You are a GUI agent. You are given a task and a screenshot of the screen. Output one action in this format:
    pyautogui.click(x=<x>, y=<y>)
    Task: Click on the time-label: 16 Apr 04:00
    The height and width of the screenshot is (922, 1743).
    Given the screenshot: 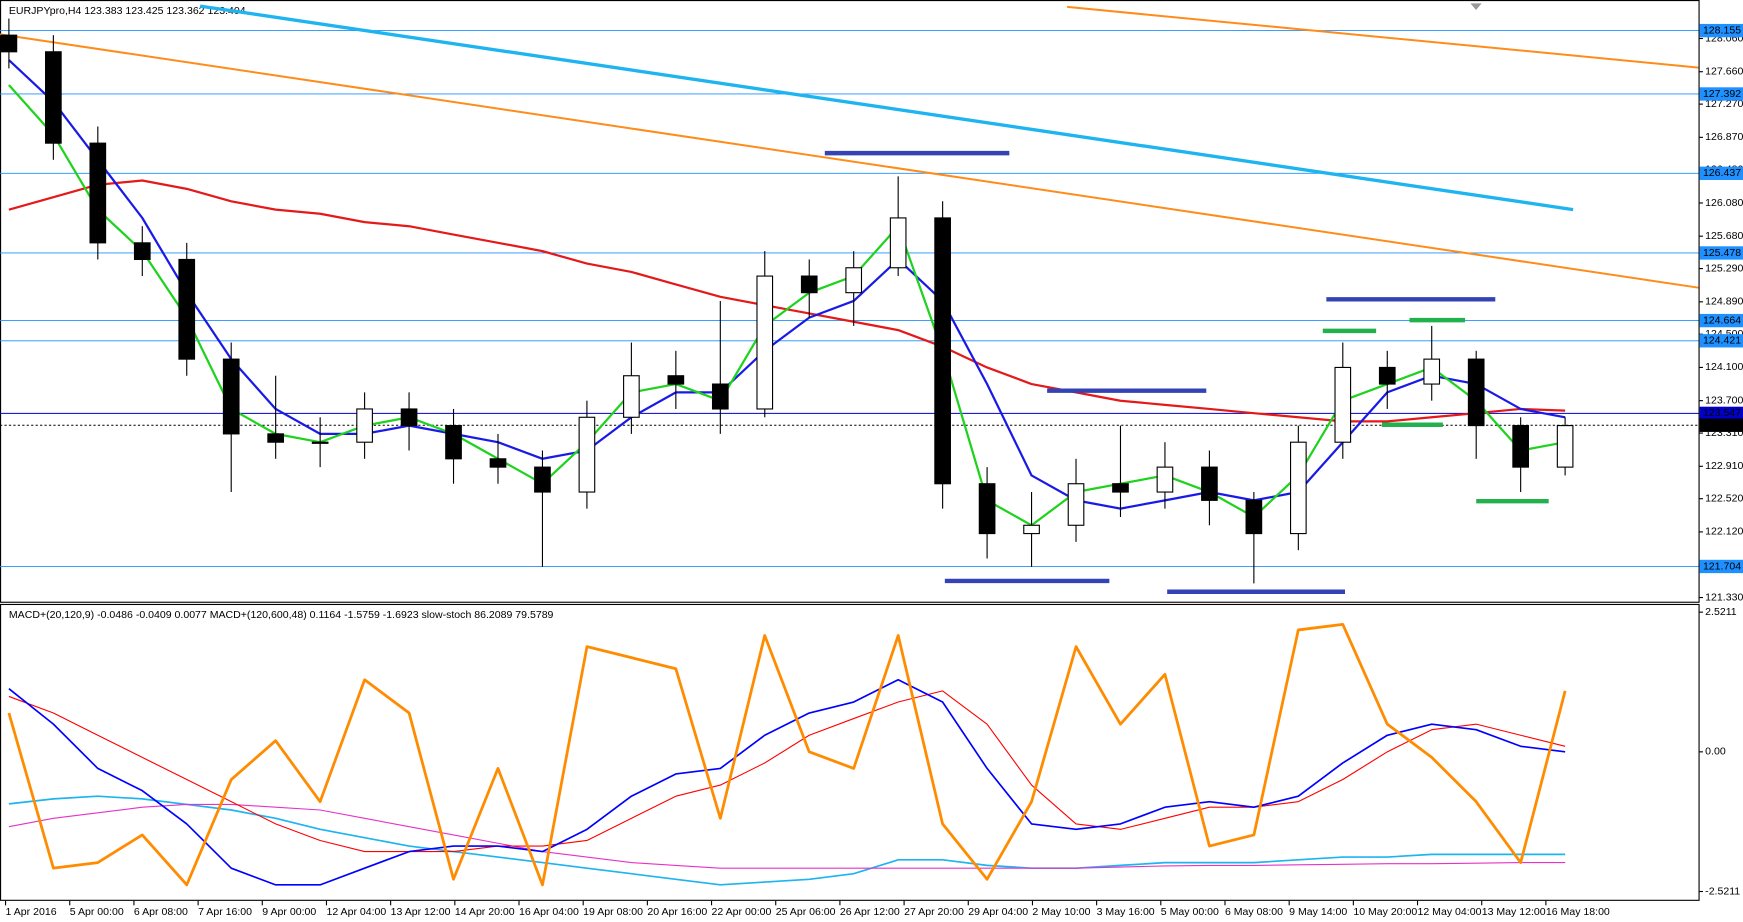 What is the action you would take?
    pyautogui.click(x=549, y=912)
    